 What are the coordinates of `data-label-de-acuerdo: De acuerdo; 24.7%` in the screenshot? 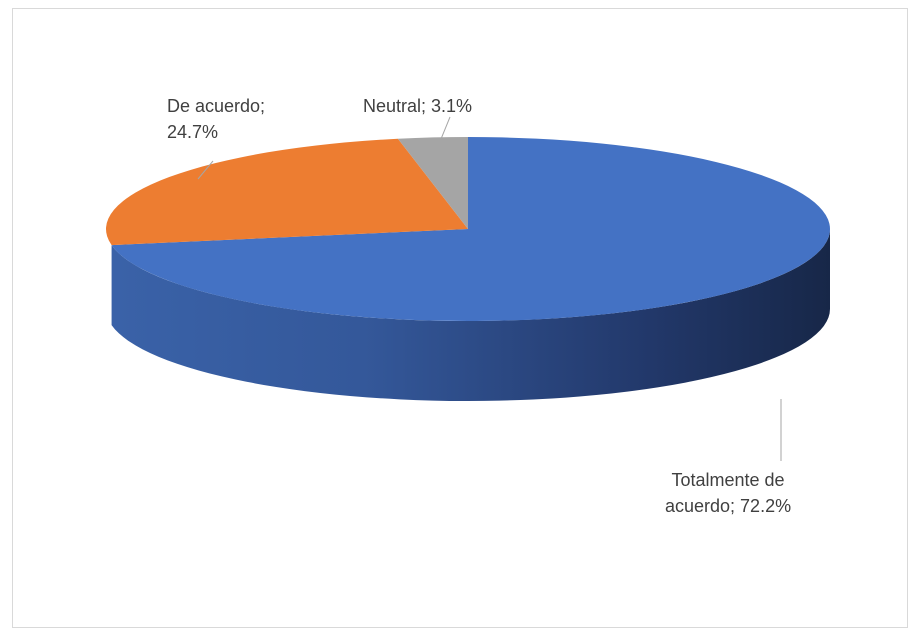 It's located at (216, 119).